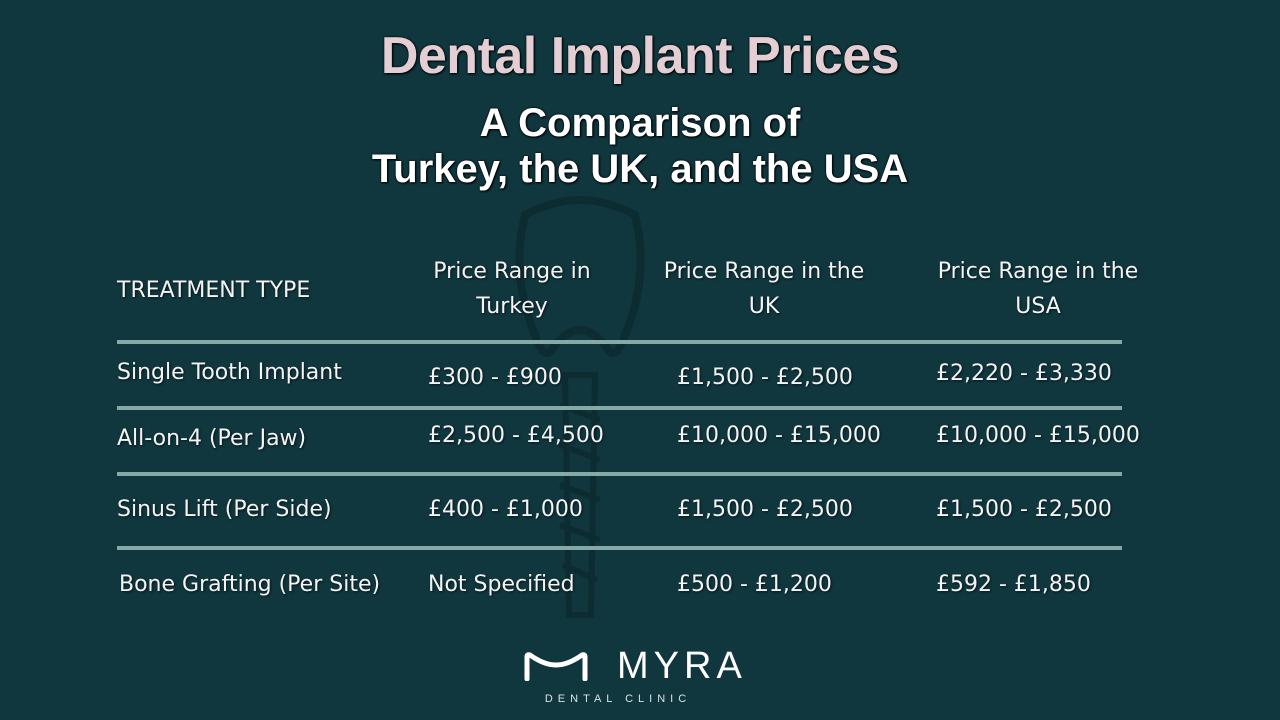  Describe the element at coordinates (1024, 373) in the screenshot. I see `usa-price-cell: £2,220 - £3,330` at that location.